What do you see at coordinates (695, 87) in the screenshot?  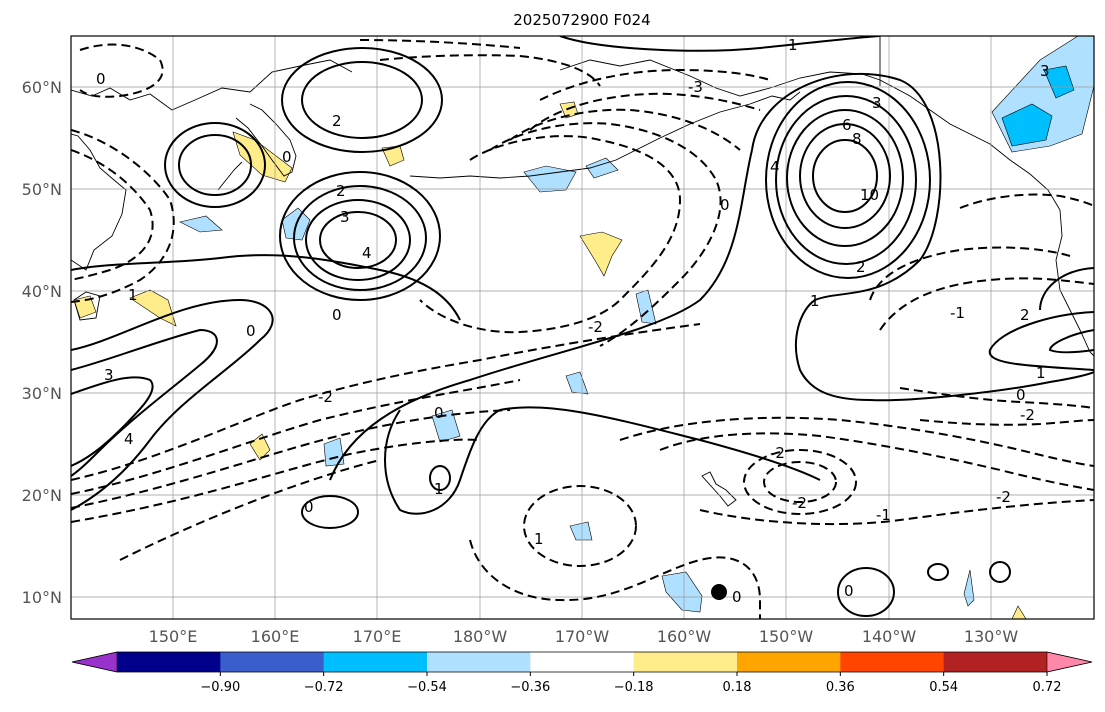 I see `contour-label: -3` at bounding box center [695, 87].